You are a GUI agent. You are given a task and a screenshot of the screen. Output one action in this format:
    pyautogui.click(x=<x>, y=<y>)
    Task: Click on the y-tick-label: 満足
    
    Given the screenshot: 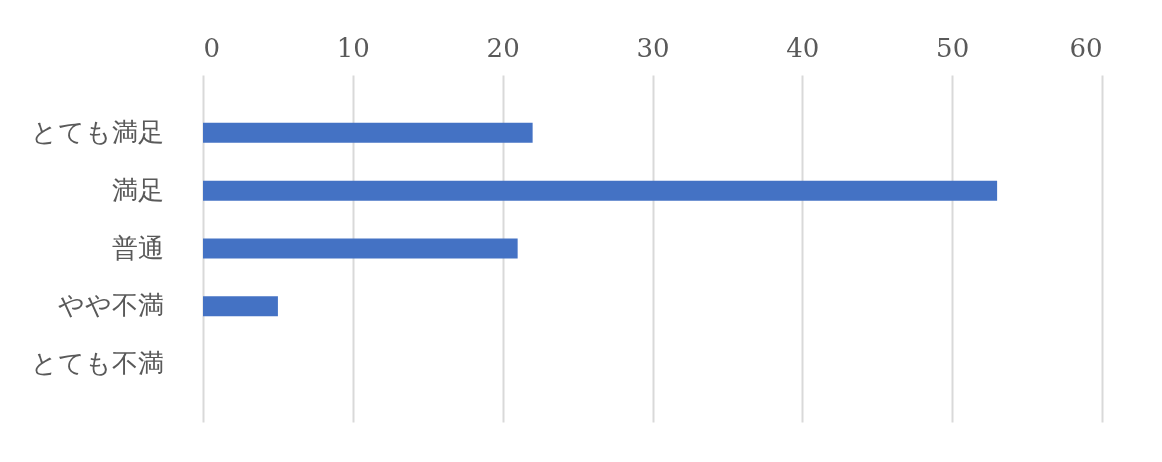 What is the action you would take?
    pyautogui.click(x=137, y=189)
    